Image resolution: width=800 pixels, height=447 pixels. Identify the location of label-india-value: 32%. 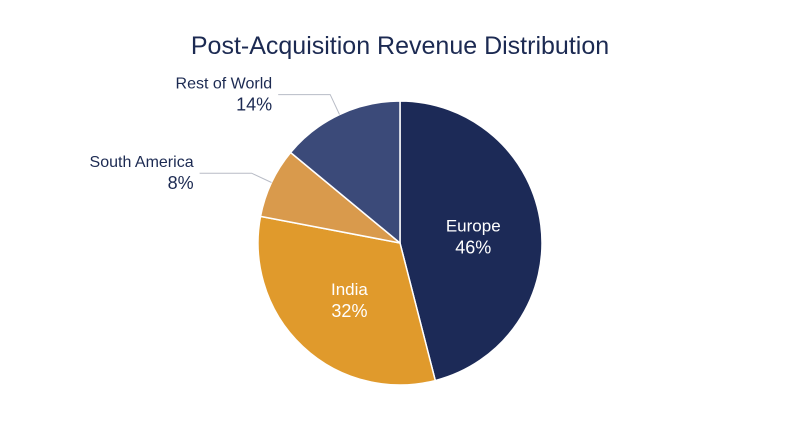
(349, 311).